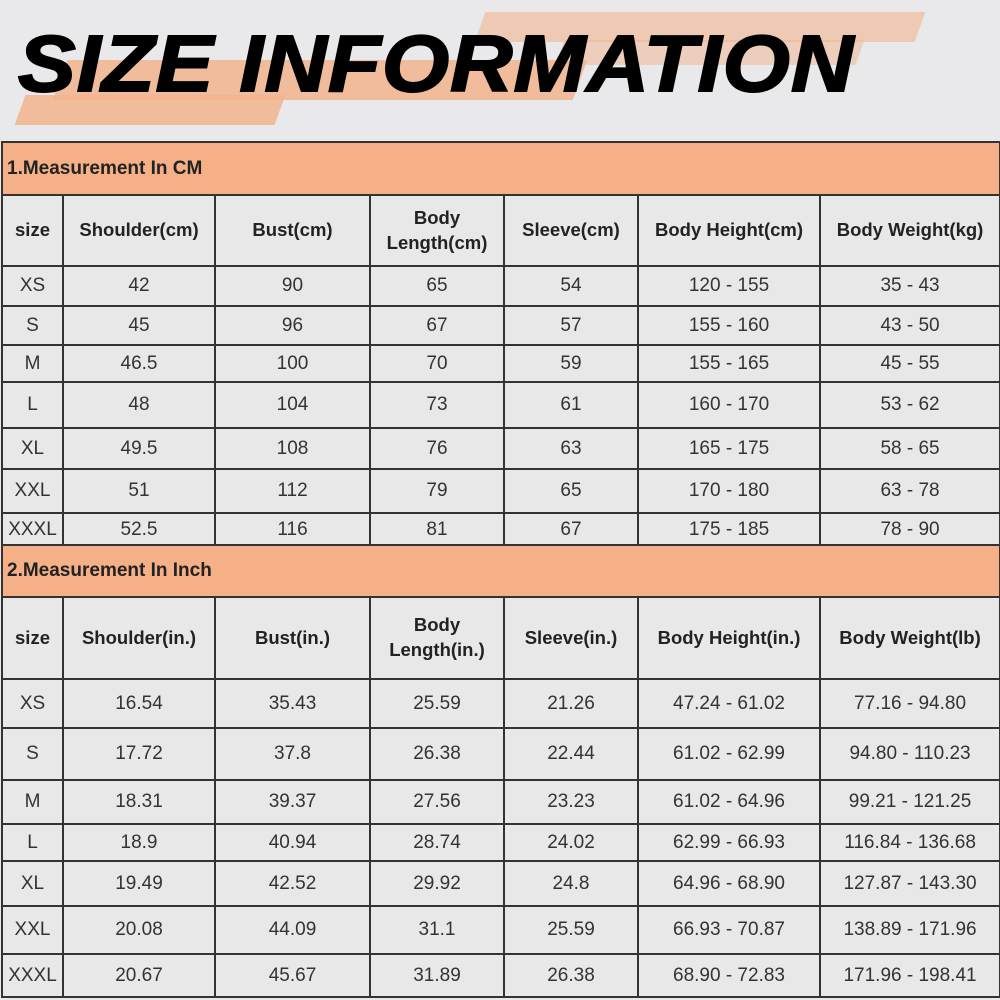  I want to click on value-cell: 112, so click(292, 491).